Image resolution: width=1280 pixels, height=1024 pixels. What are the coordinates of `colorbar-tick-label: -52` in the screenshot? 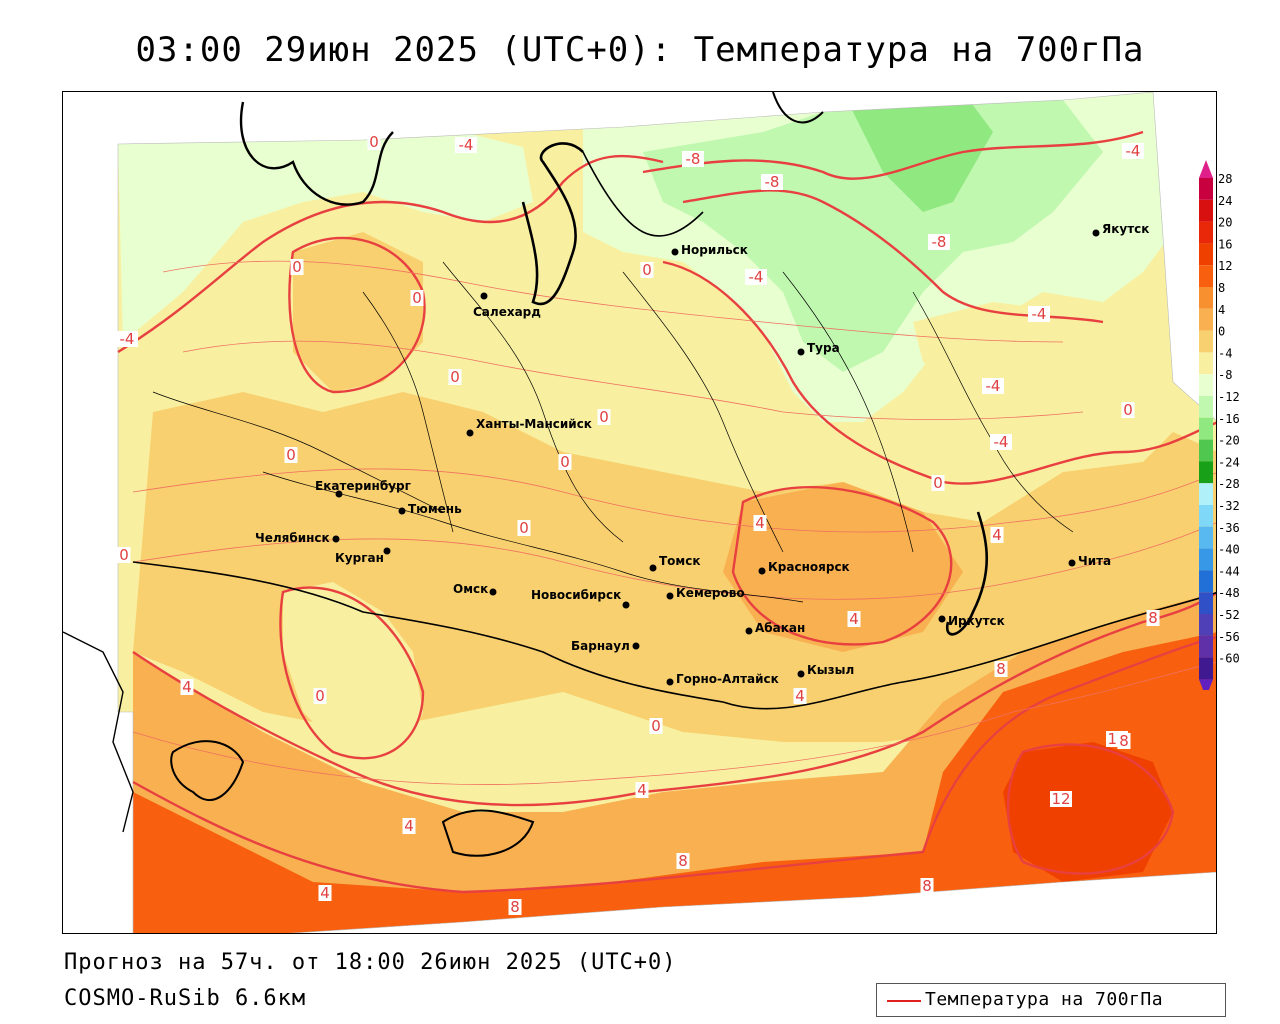 It's located at (1229, 615).